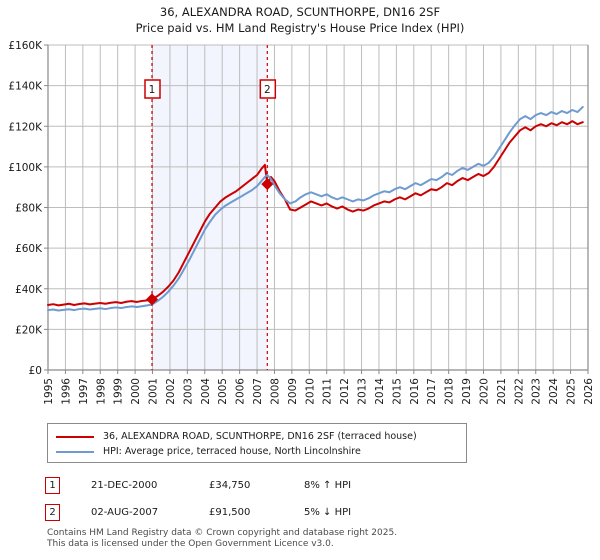  What do you see at coordinates (397, 391) in the screenshot?
I see `x-axis-tick-label: 2015` at bounding box center [397, 391].